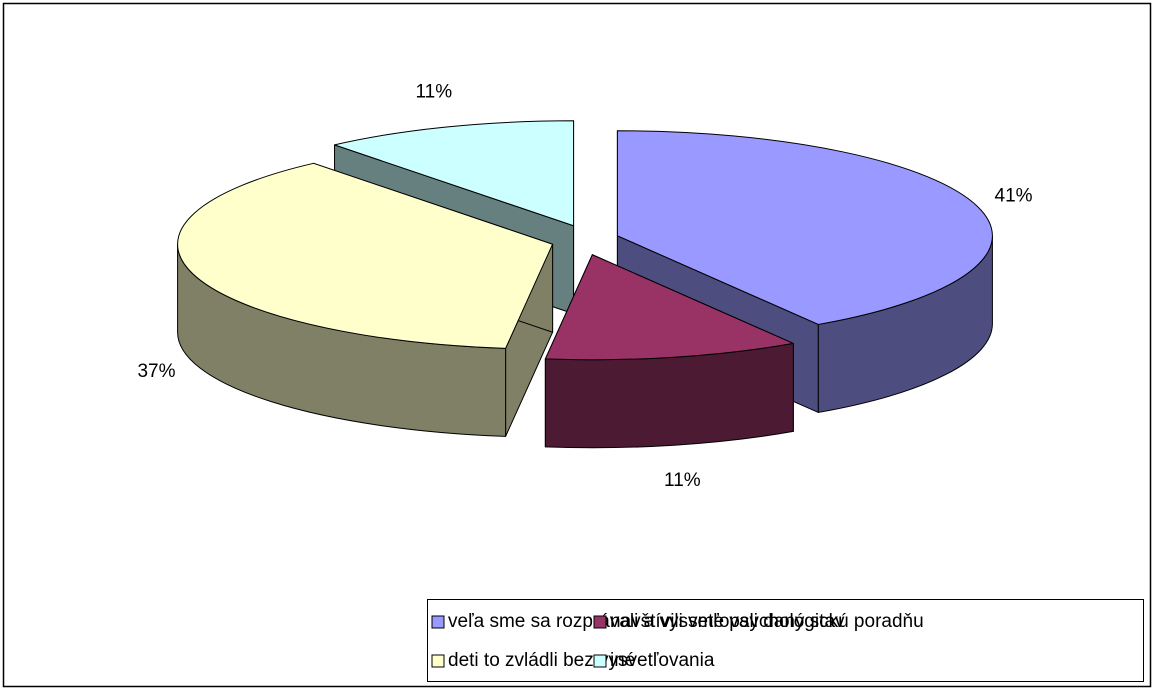 Image resolution: width=1155 pixels, height=695 pixels. Describe the element at coordinates (785, 640) in the screenshot. I see `legend-box` at that location.